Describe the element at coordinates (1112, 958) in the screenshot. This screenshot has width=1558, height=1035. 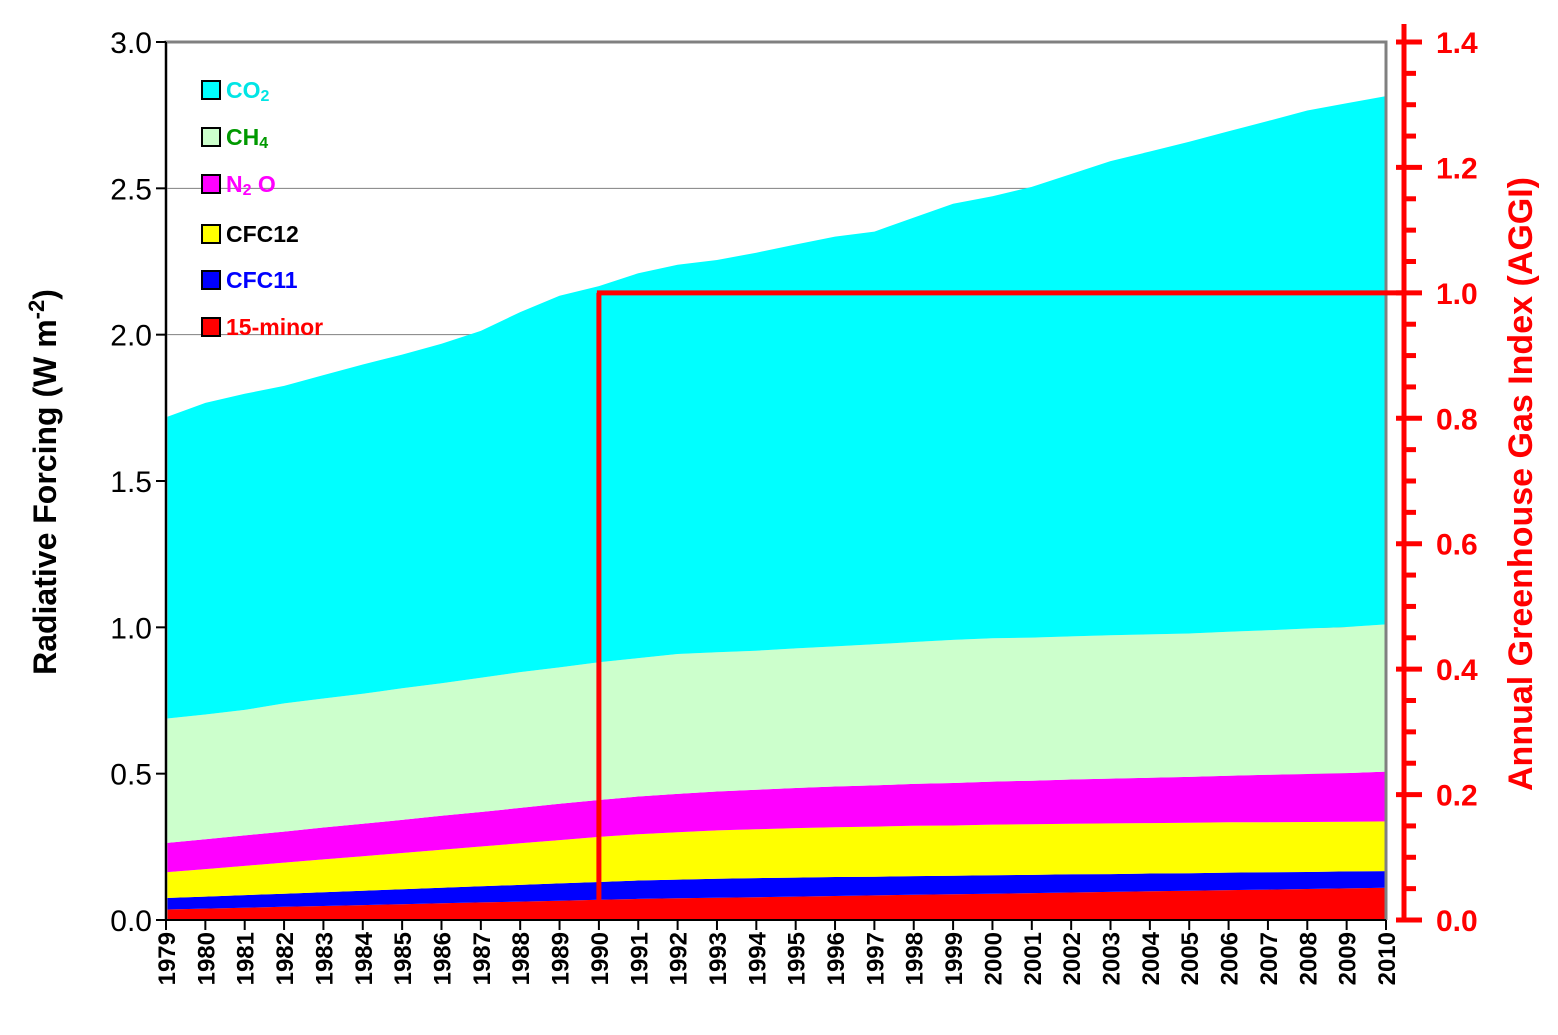
I see `x-tick-label: 2003` at that location.